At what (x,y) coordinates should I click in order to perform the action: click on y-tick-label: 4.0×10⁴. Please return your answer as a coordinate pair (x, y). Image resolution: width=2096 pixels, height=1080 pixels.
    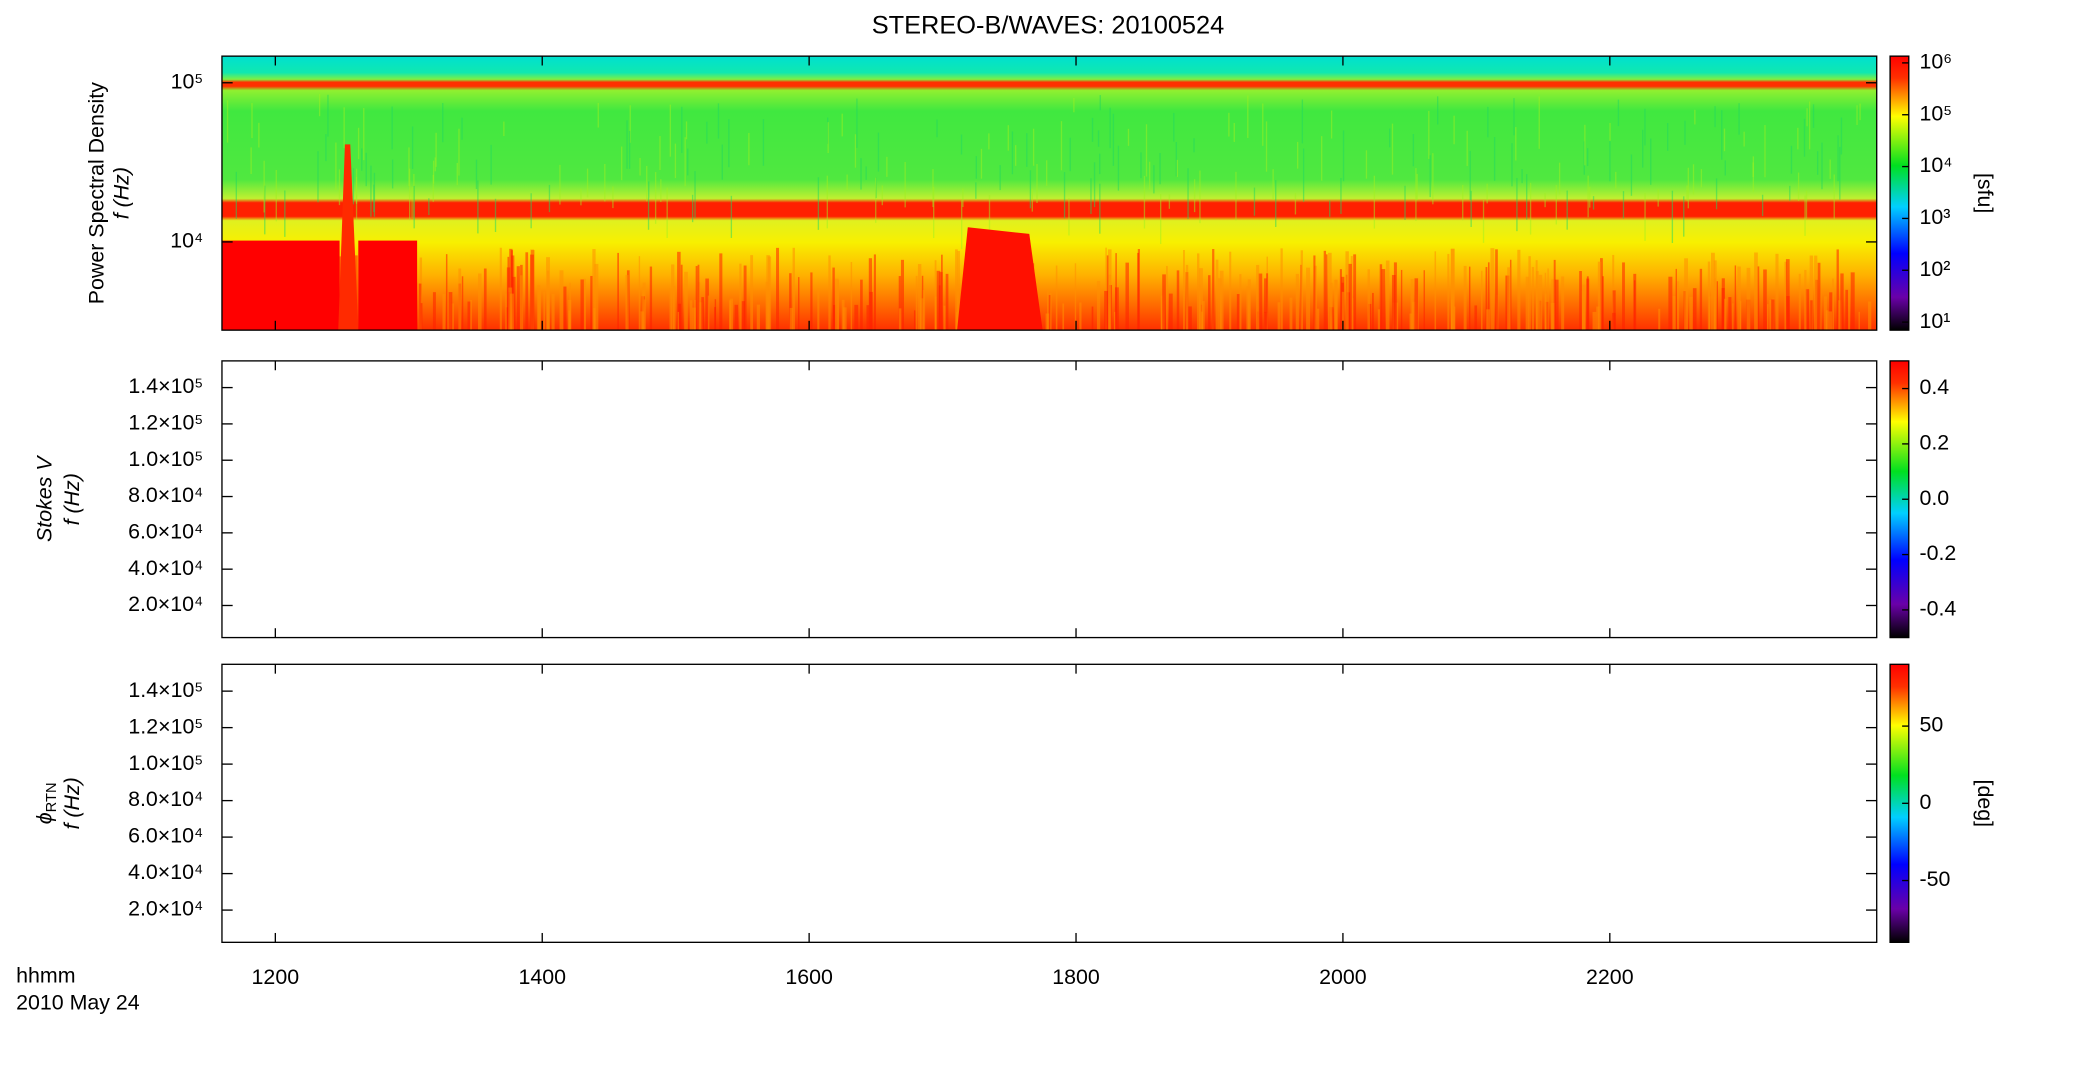
    Looking at the image, I should click on (165, 872).